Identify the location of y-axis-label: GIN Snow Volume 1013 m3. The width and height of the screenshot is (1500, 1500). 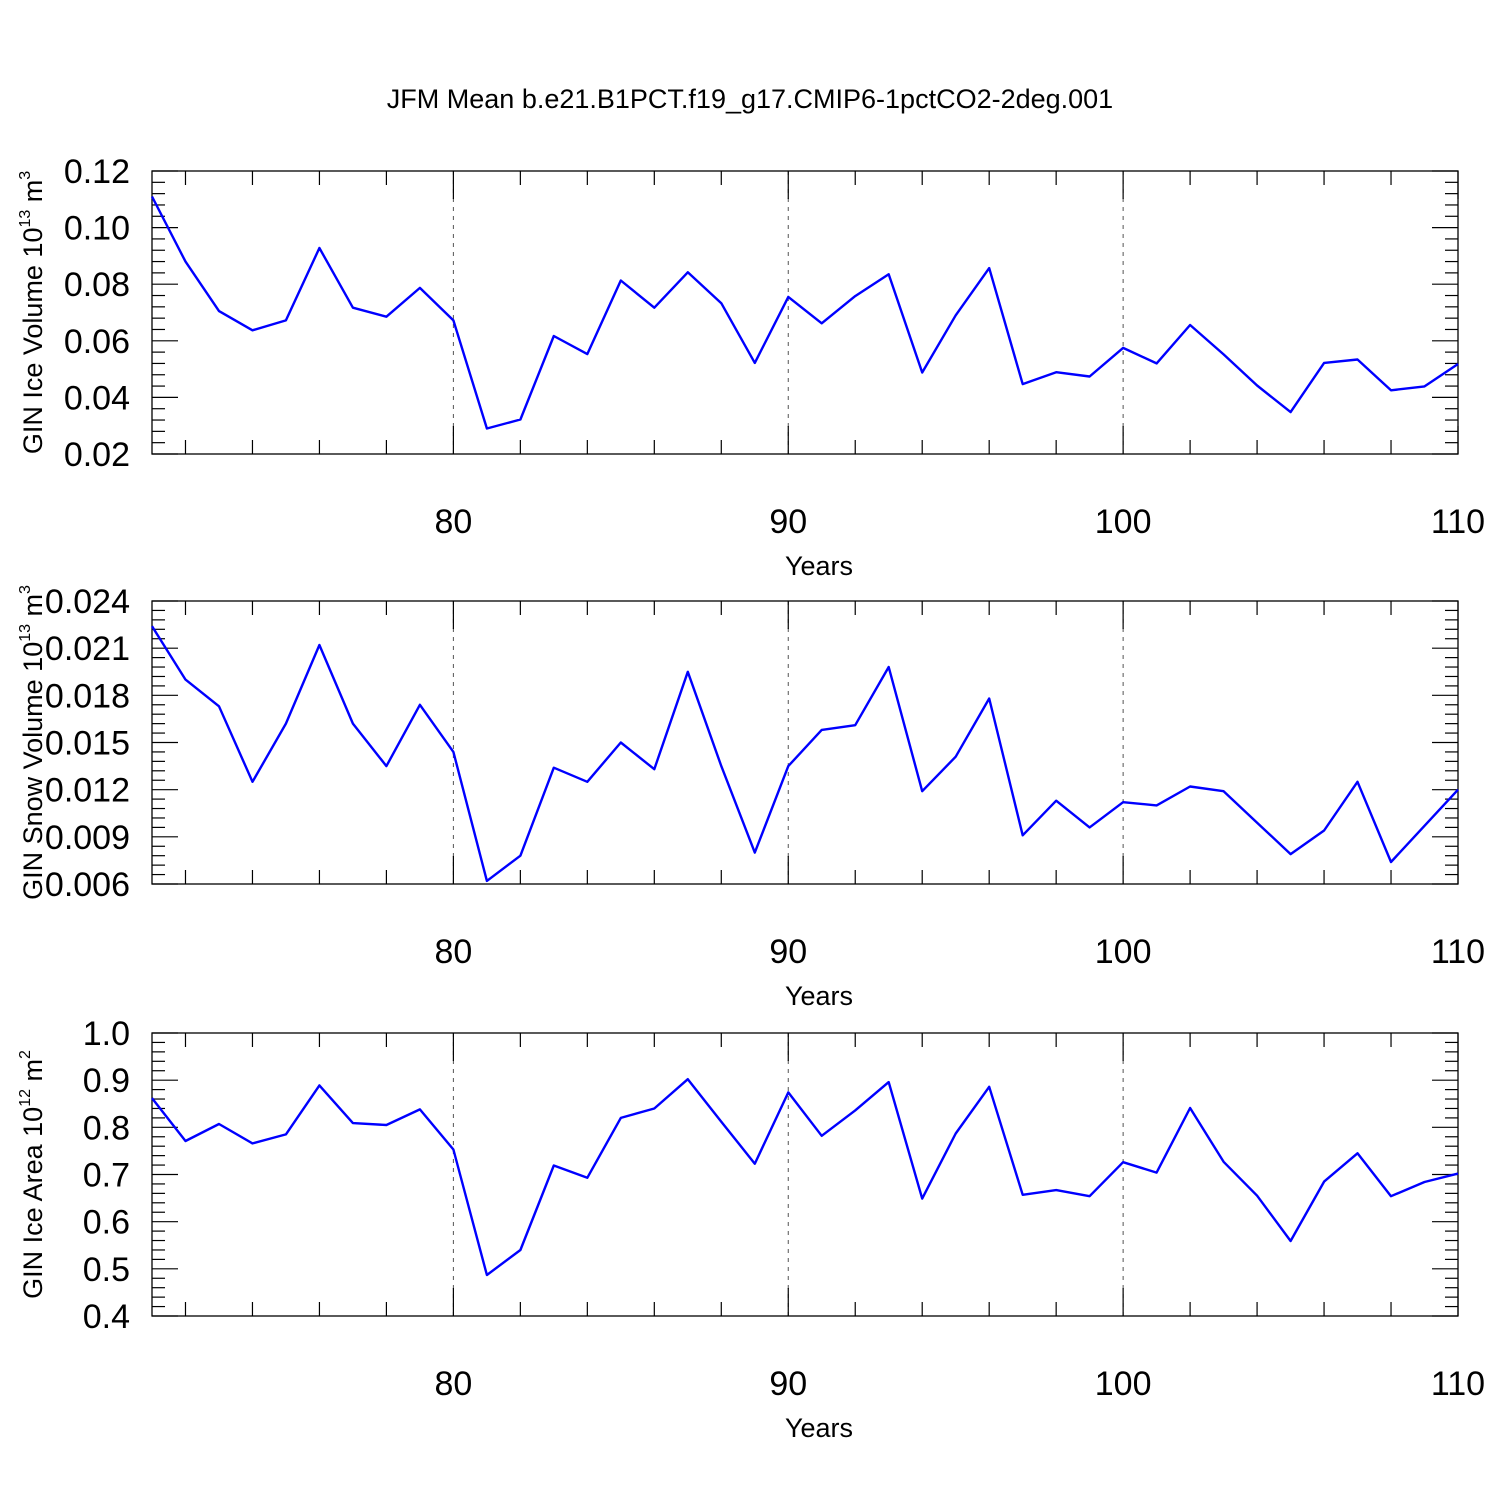
(32, 742).